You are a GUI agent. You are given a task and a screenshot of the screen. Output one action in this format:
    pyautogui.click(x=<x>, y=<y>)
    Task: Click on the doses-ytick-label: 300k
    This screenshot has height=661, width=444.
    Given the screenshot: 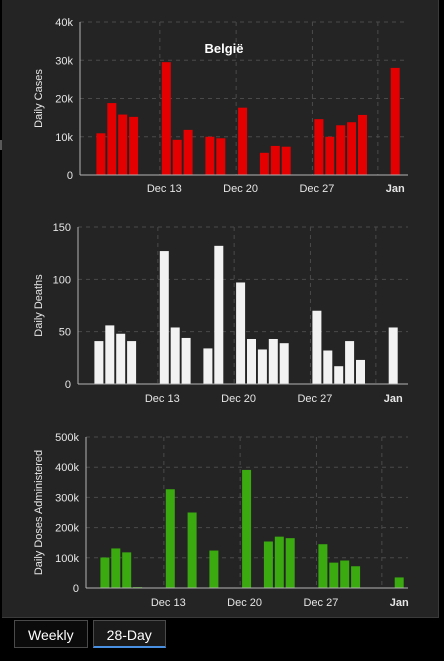 What is the action you would take?
    pyautogui.click(x=67, y=498)
    